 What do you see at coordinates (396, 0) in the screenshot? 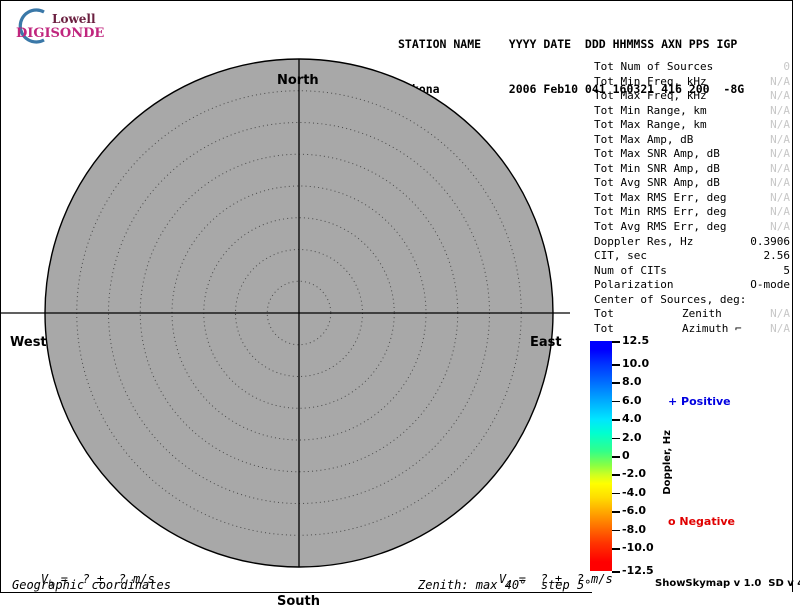
I see `frame-top-border` at bounding box center [396, 0].